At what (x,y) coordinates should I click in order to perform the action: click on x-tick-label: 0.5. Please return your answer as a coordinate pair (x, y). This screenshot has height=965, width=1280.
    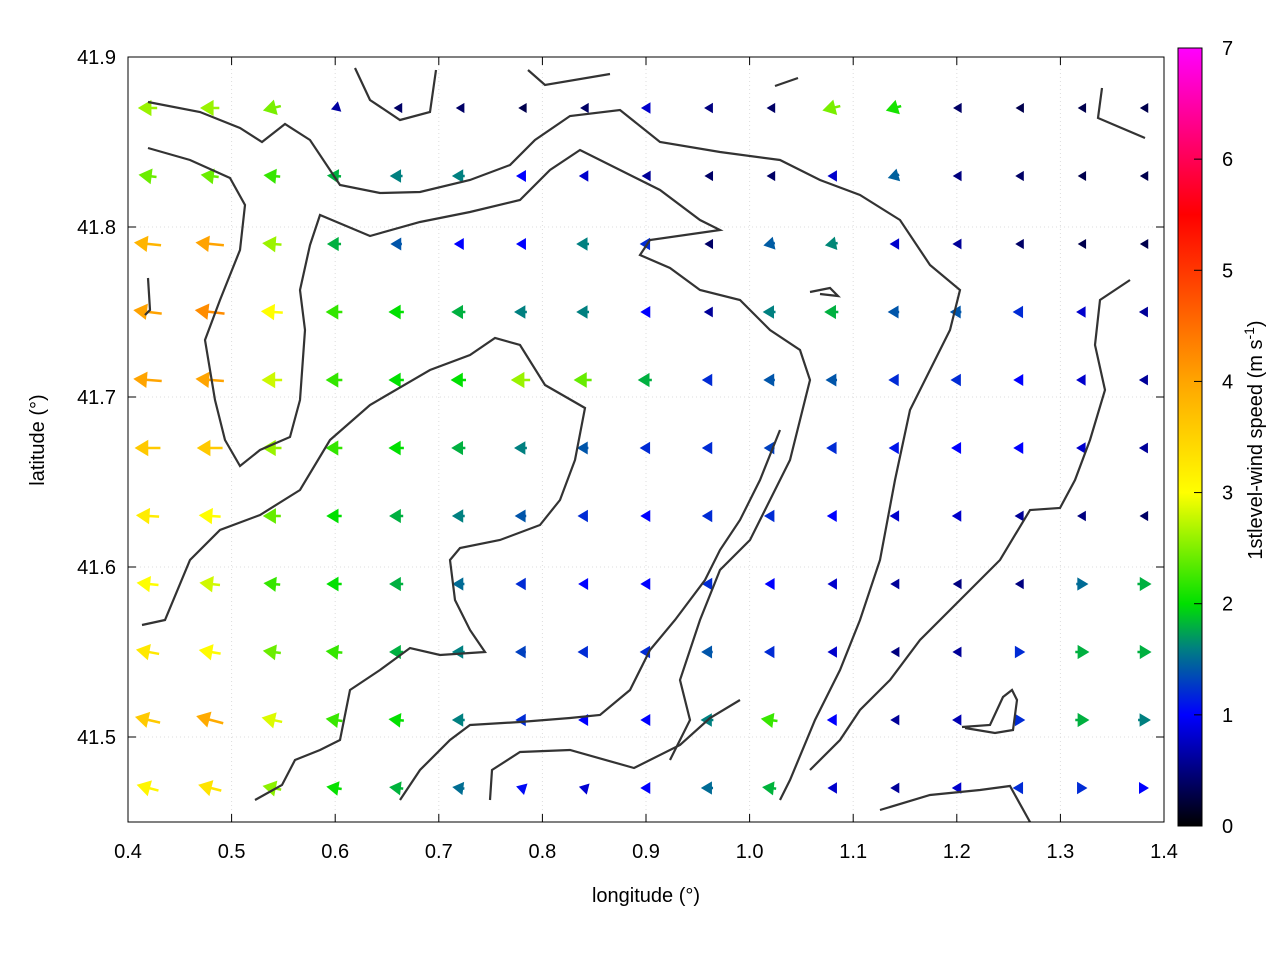
    Looking at the image, I should click on (232, 852).